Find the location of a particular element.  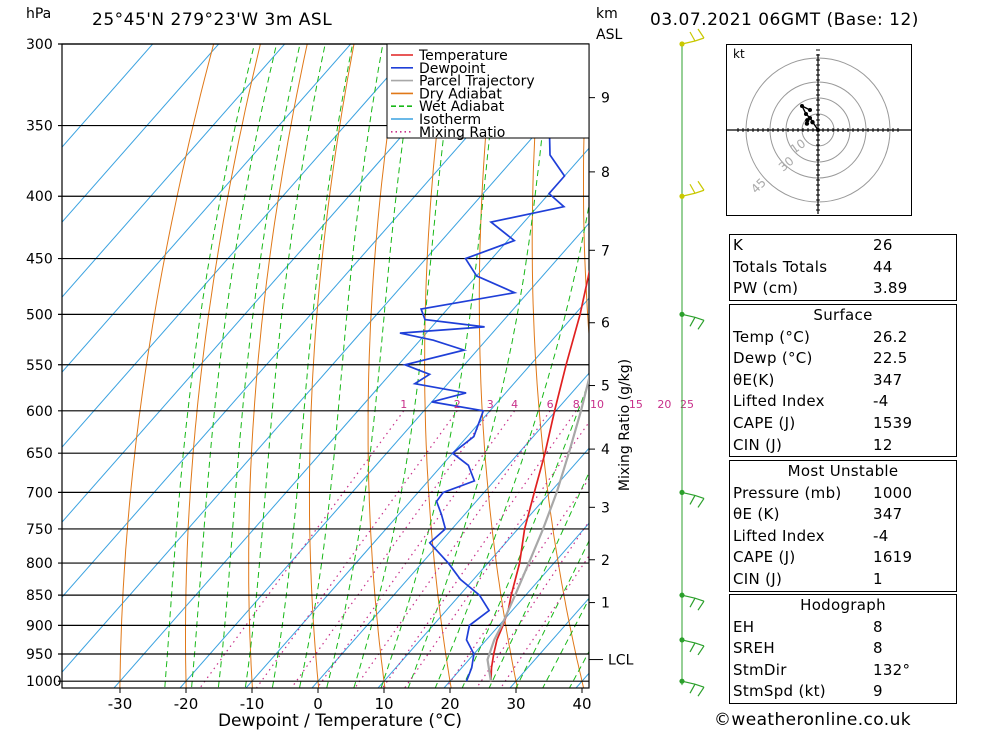

mixing-ratio-label: 2 is located at coordinates (457, 404).